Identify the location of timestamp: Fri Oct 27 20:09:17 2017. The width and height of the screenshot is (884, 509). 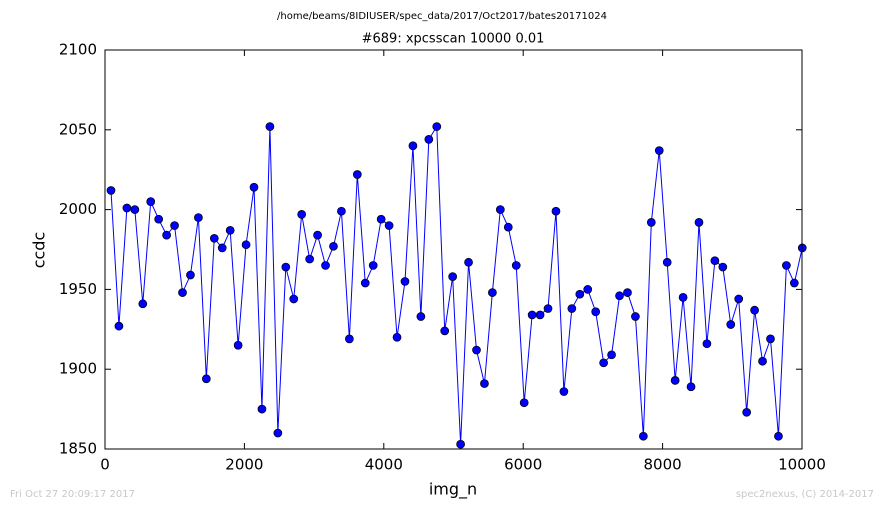
(72, 494).